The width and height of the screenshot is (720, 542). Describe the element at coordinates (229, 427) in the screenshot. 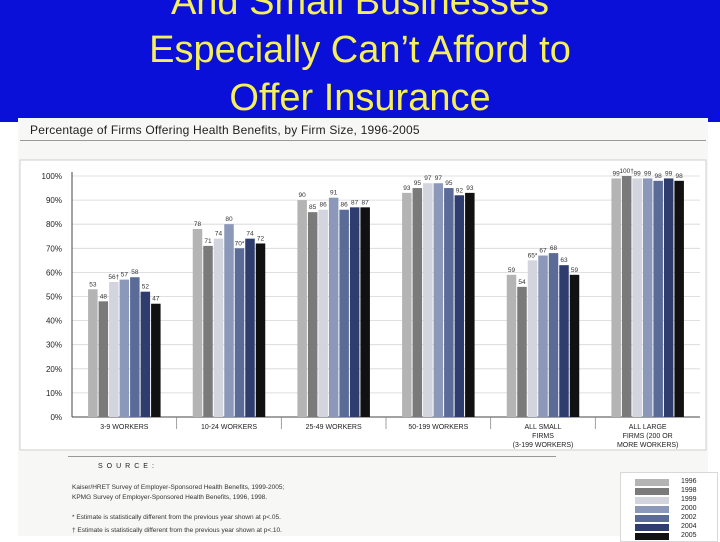

I see `x-tick-label: 10-24 WORKERS` at that location.